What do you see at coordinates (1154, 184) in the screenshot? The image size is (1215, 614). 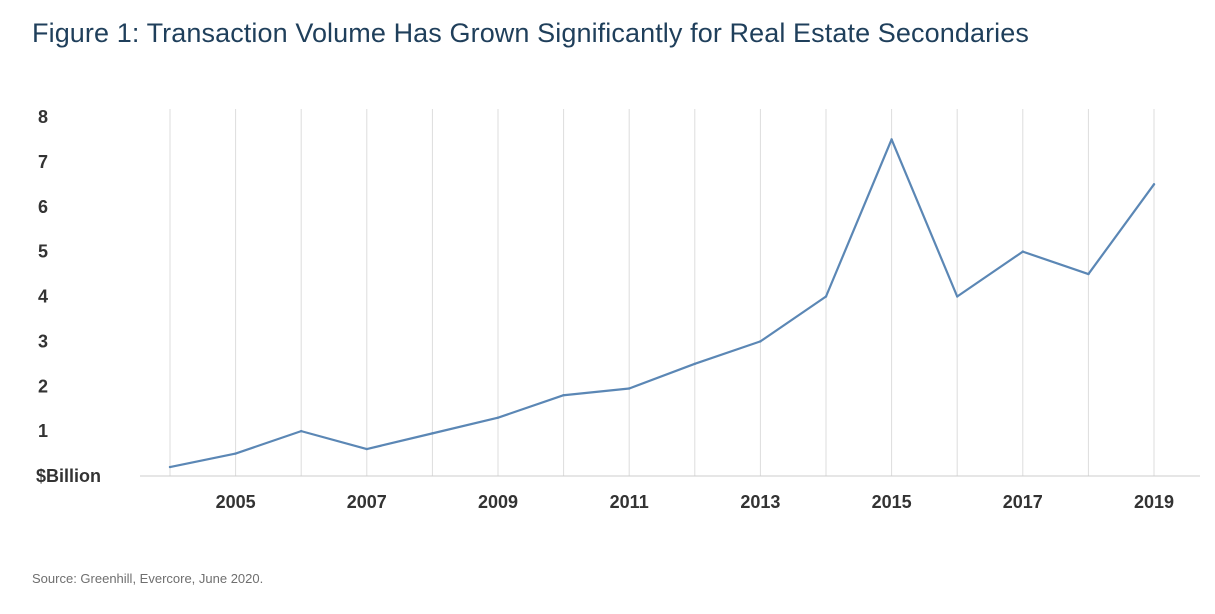 I see `data-point-2019` at bounding box center [1154, 184].